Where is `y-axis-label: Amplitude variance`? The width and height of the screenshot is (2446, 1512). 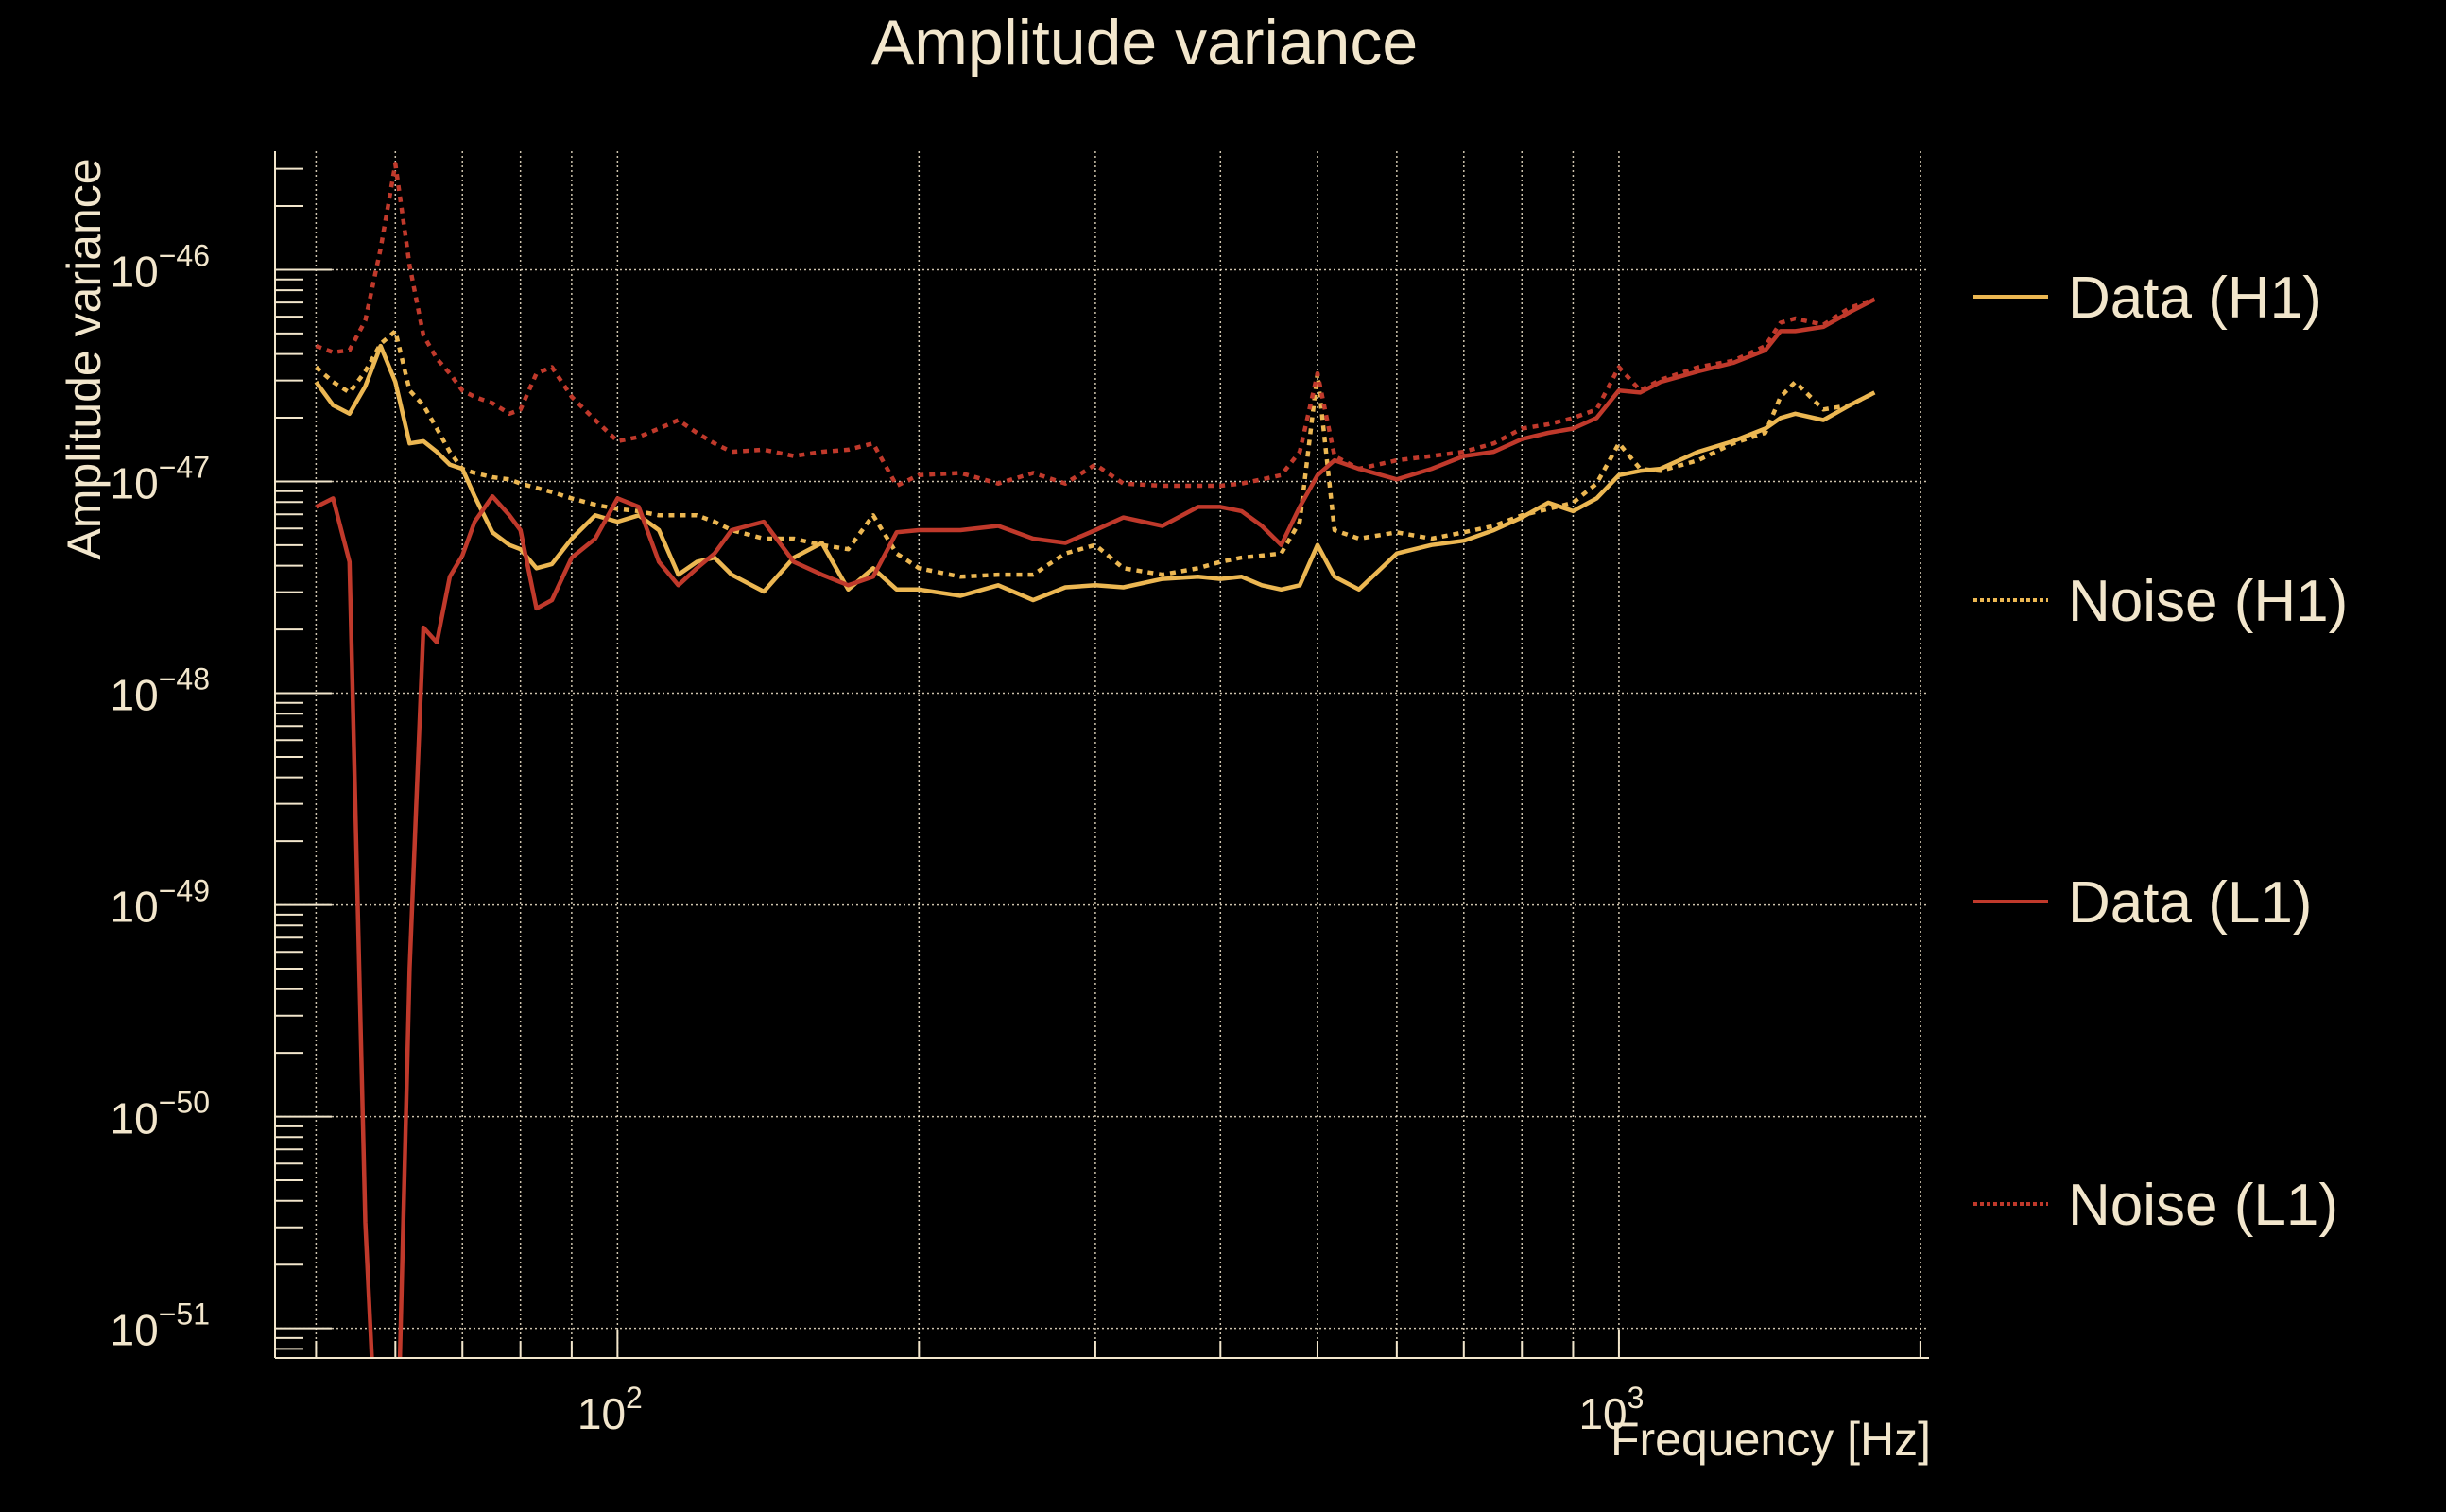 y-axis-label: Amplitude variance is located at coordinates (84, 358).